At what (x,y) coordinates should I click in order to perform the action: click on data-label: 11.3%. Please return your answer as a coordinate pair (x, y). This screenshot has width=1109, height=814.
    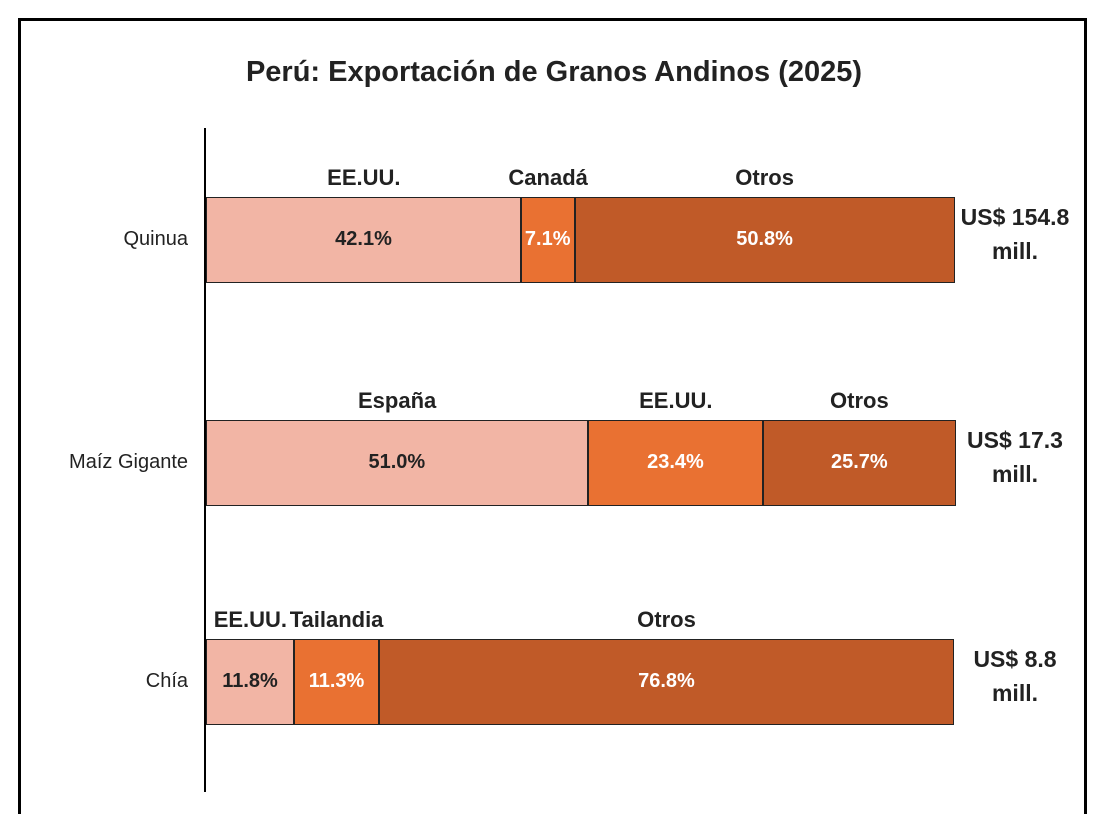
    Looking at the image, I should click on (336, 681).